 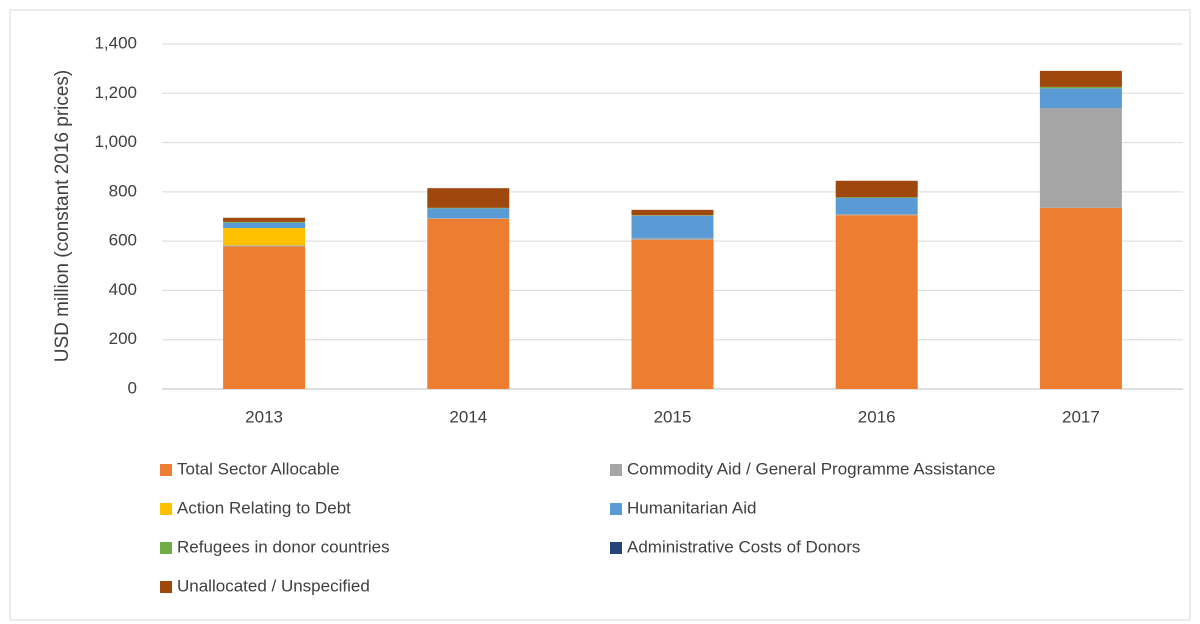 What do you see at coordinates (743, 546) in the screenshot?
I see `legend-label: Administrative Costs of Donors` at bounding box center [743, 546].